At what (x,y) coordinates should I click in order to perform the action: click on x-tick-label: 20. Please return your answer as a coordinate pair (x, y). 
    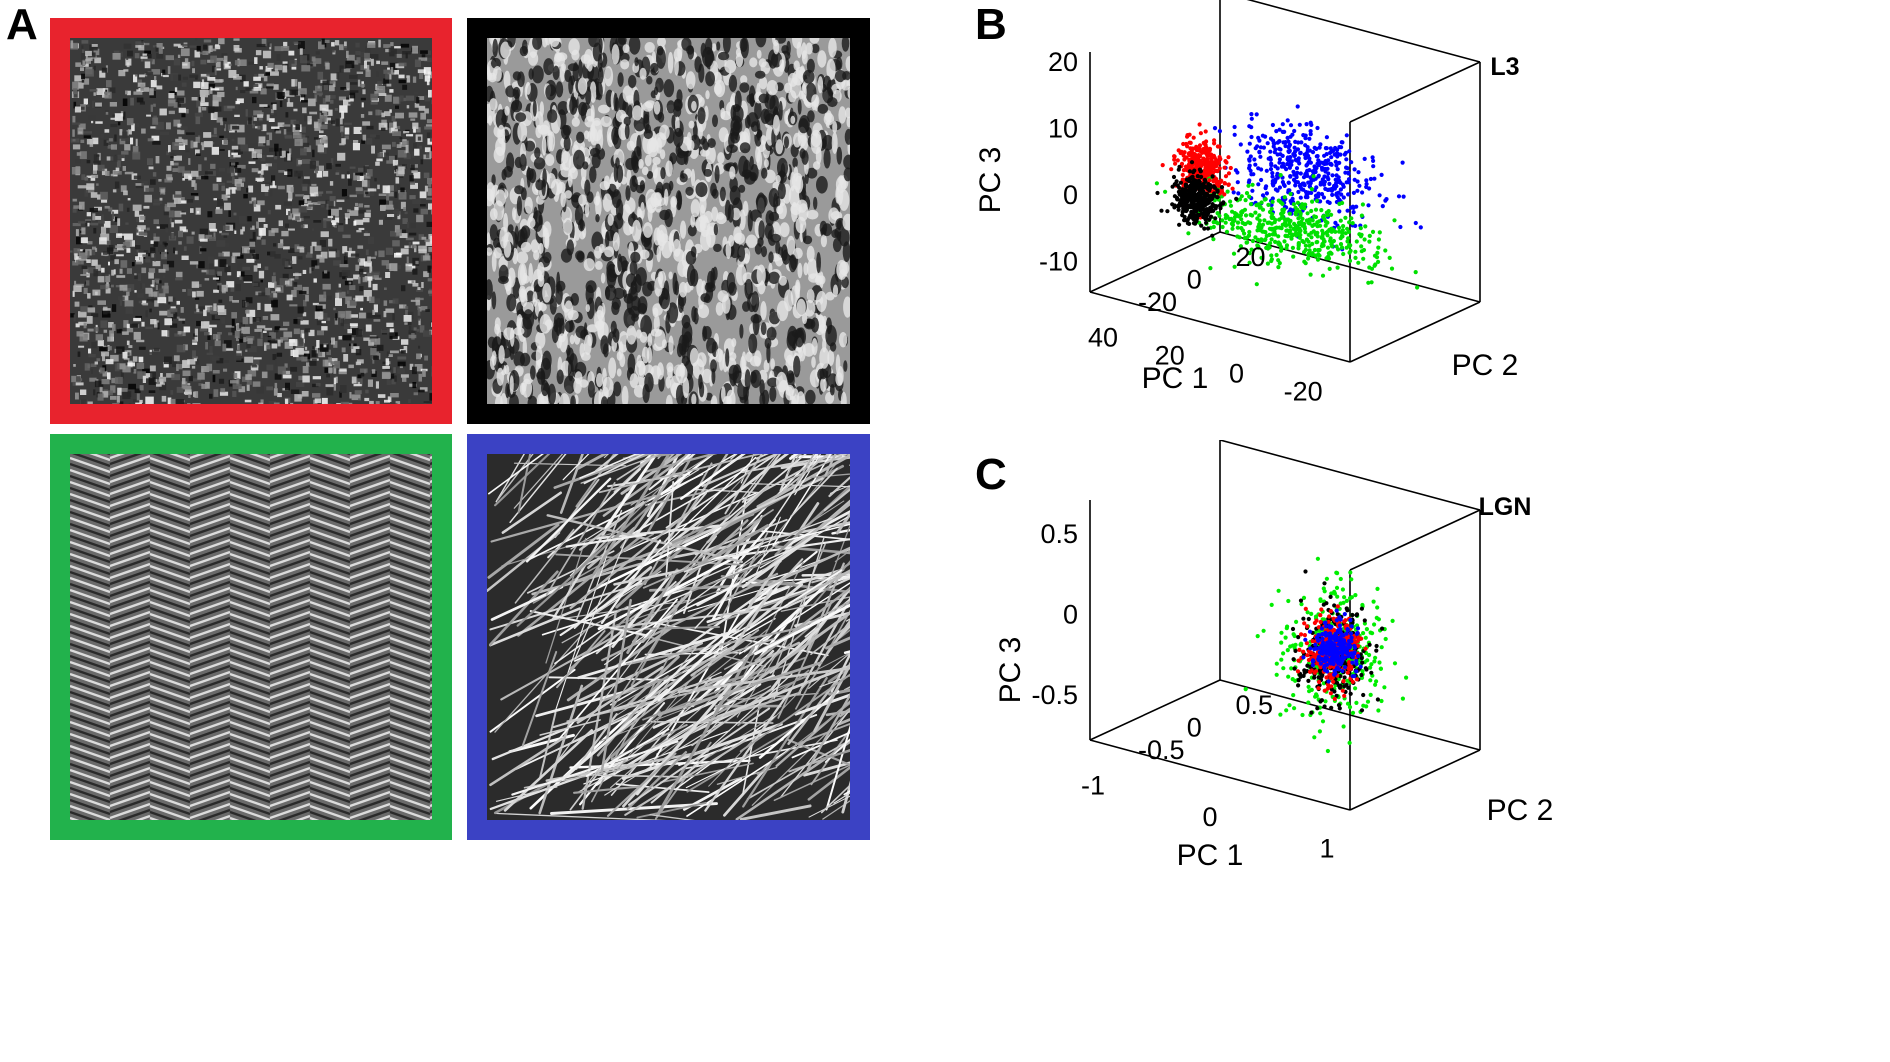
    Looking at the image, I should click on (1170, 356).